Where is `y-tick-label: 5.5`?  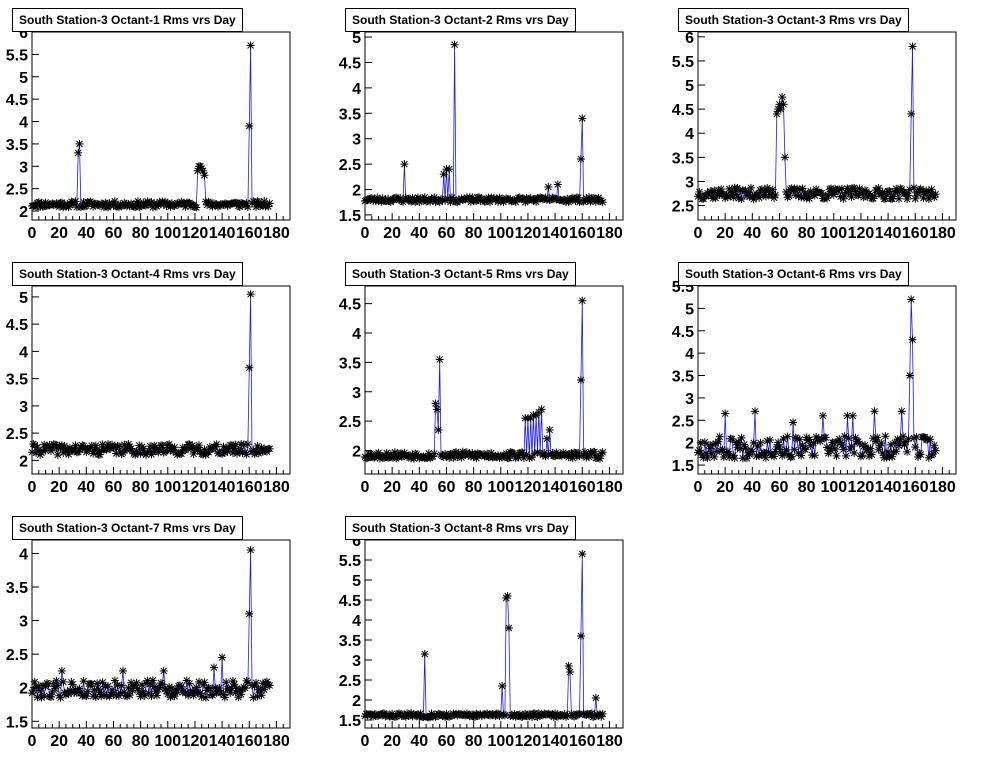 y-tick-label: 5.5 is located at coordinates (683, 62).